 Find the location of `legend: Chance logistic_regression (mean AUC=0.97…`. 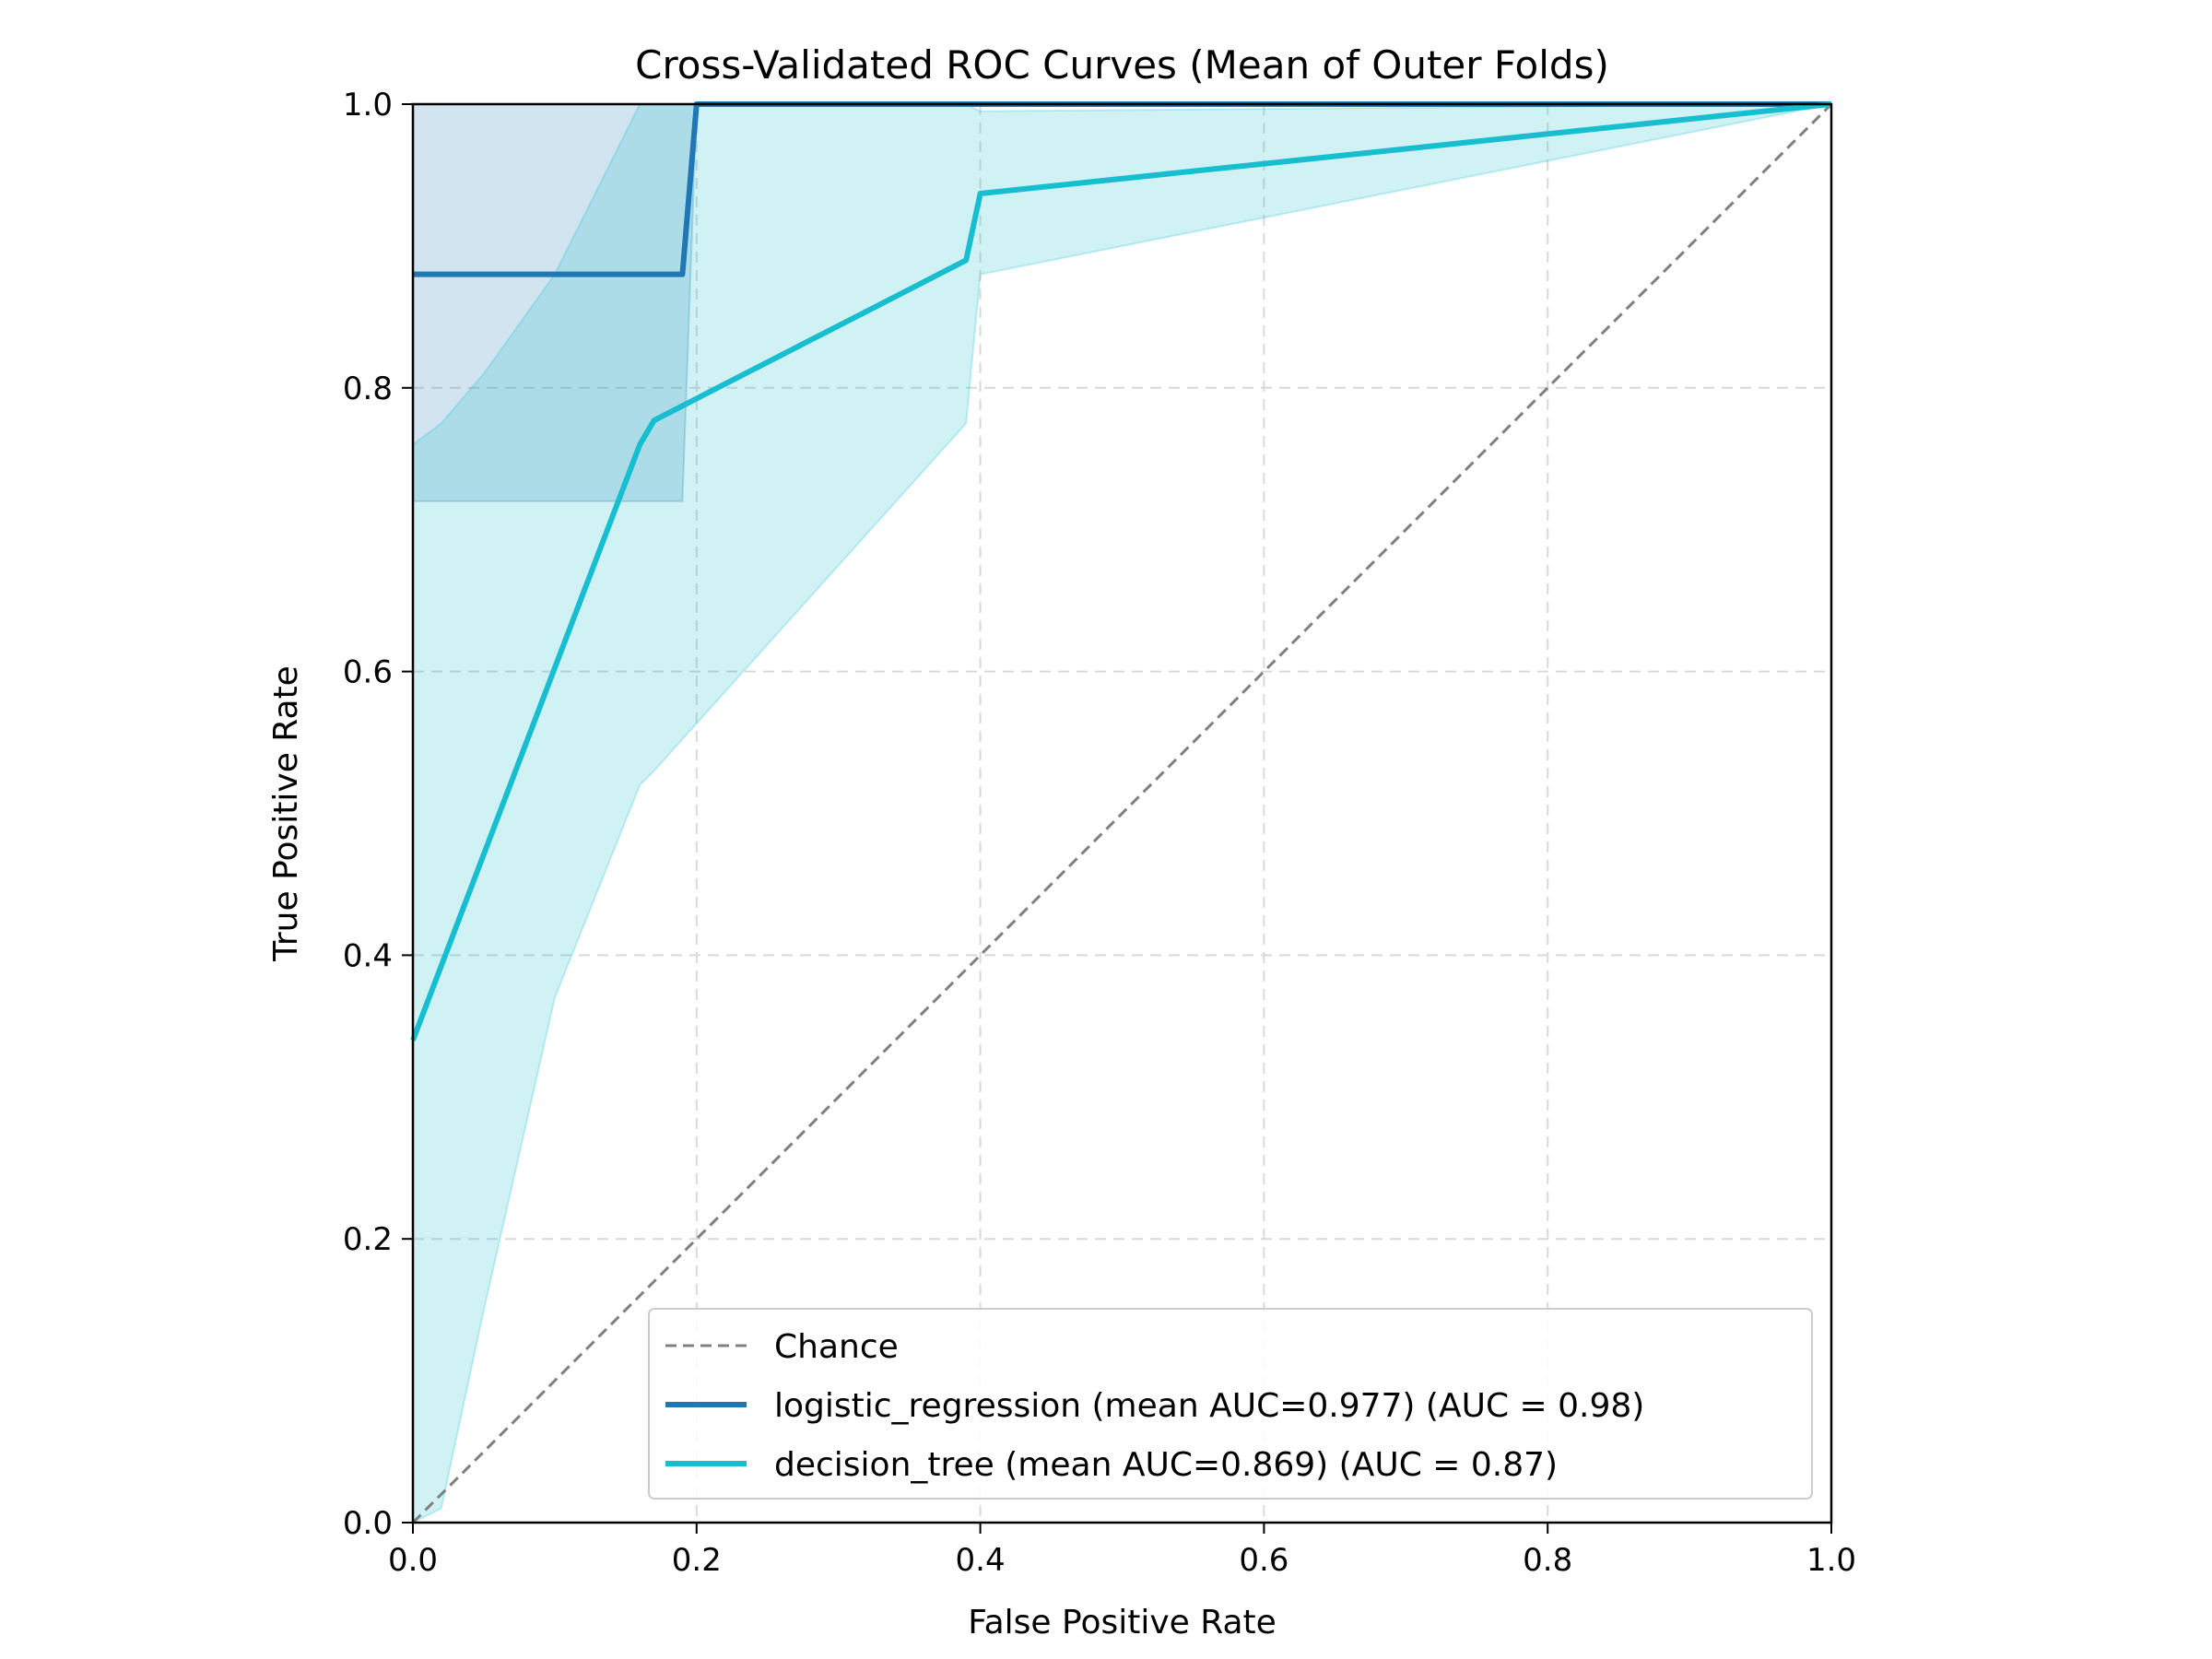

legend: Chance logistic_regression (mean AUC=0.97… is located at coordinates (1230, 1404).